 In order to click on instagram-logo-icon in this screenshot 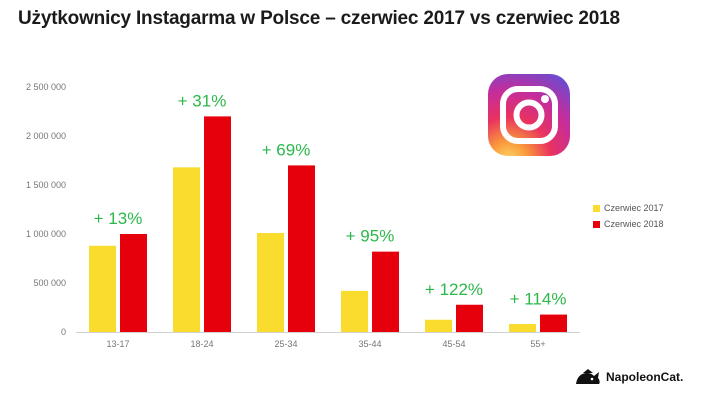, I will do `click(529, 115)`.